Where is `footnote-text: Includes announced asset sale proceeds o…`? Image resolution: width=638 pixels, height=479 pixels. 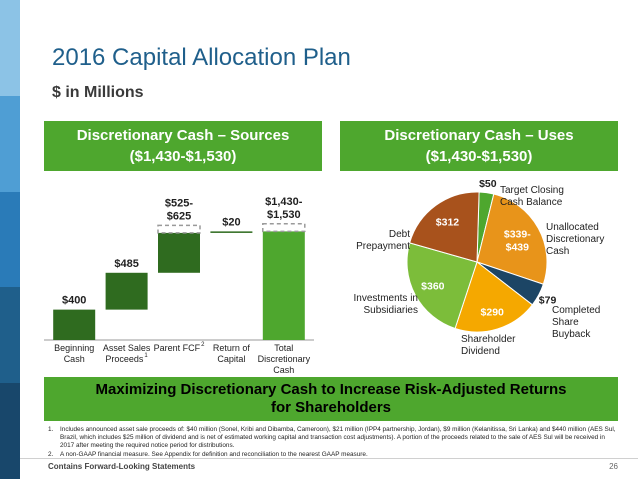 footnote-text: Includes announced asset sale proceeds o… is located at coordinates (338, 437).